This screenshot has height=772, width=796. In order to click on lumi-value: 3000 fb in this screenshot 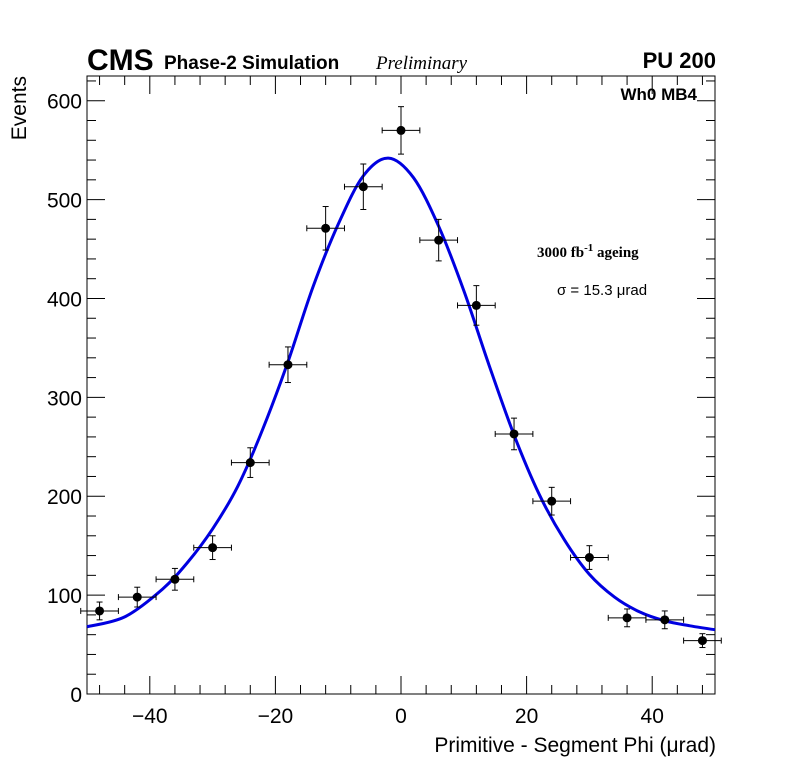, I will do `click(560, 253)`.